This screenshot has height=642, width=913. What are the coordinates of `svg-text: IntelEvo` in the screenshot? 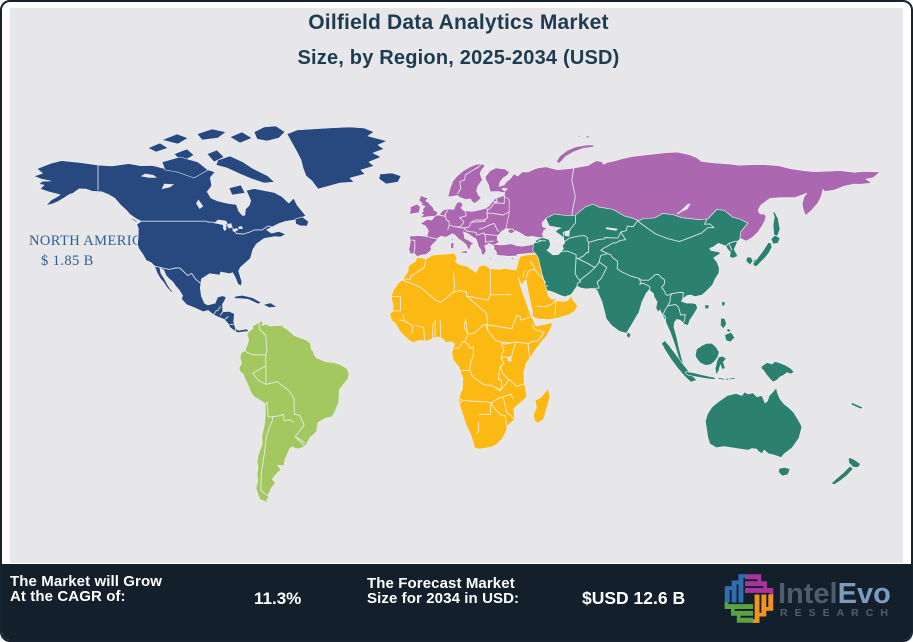 It's located at (834, 594).